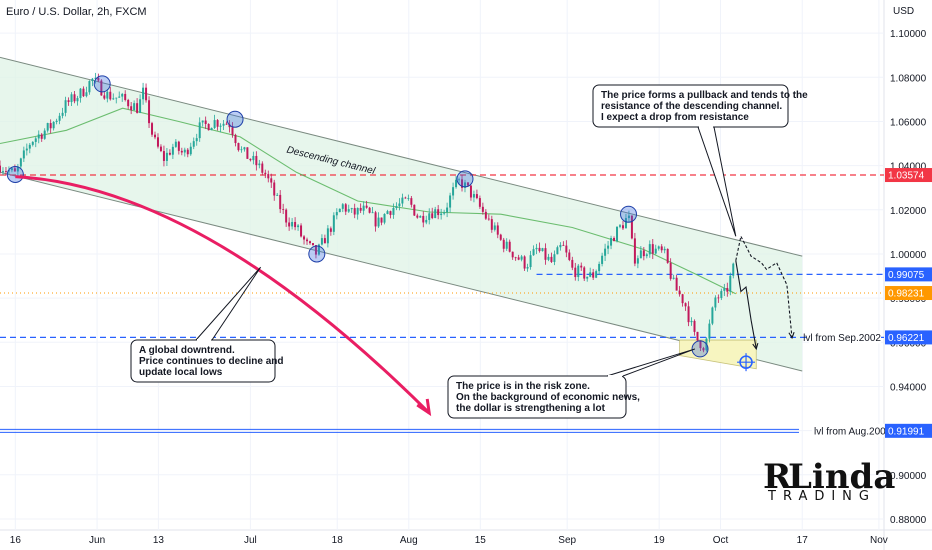 This screenshot has height=550, width=932. What do you see at coordinates (853, 431) in the screenshot?
I see `level-note: lvl from Aug.2001` at bounding box center [853, 431].